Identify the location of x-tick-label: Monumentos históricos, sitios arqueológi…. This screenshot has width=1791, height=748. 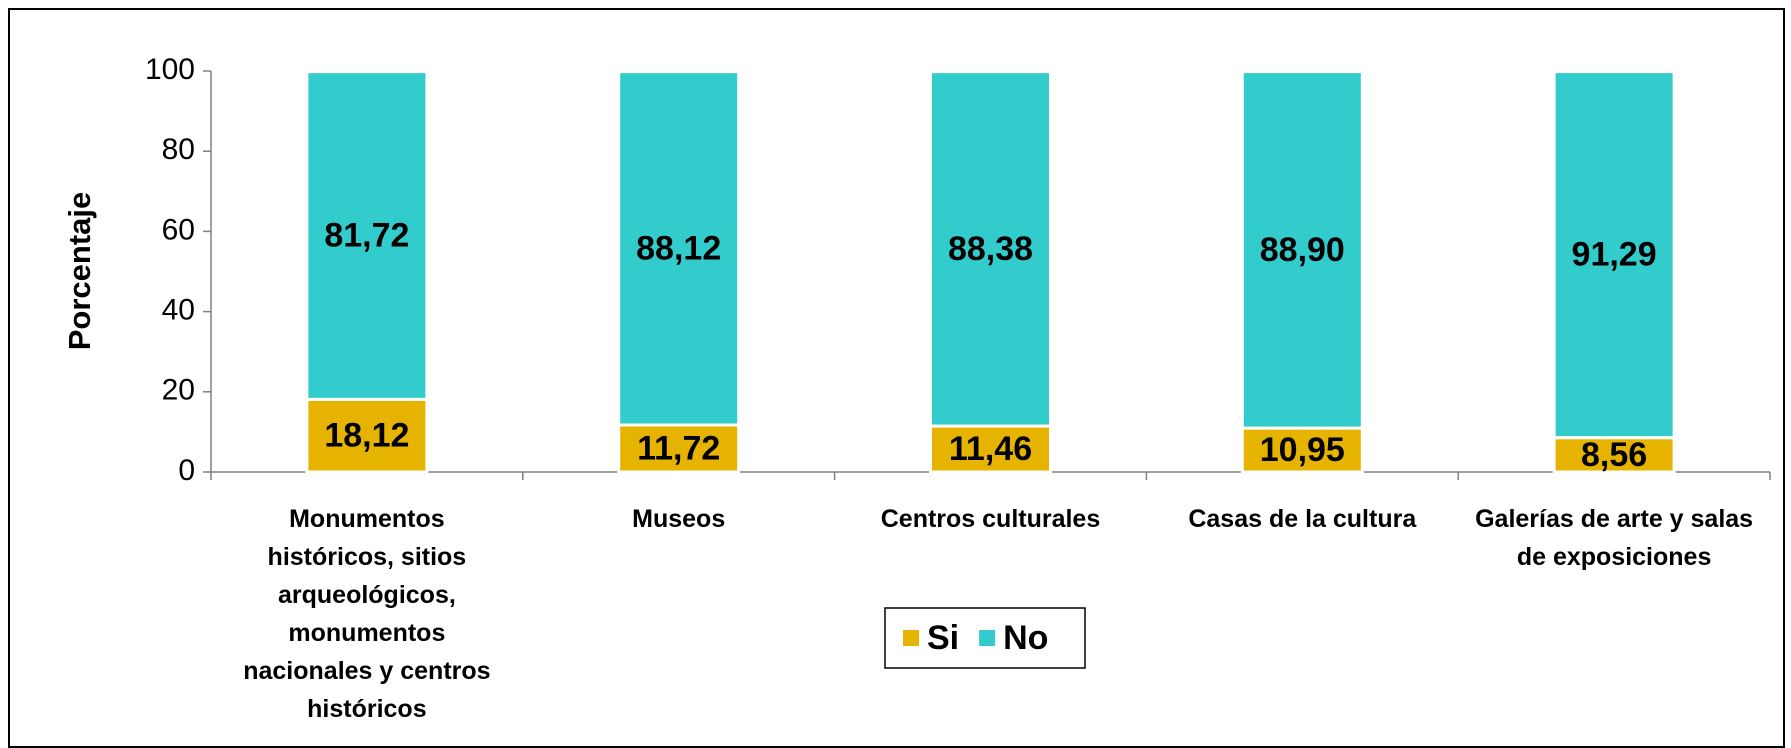
(367, 614).